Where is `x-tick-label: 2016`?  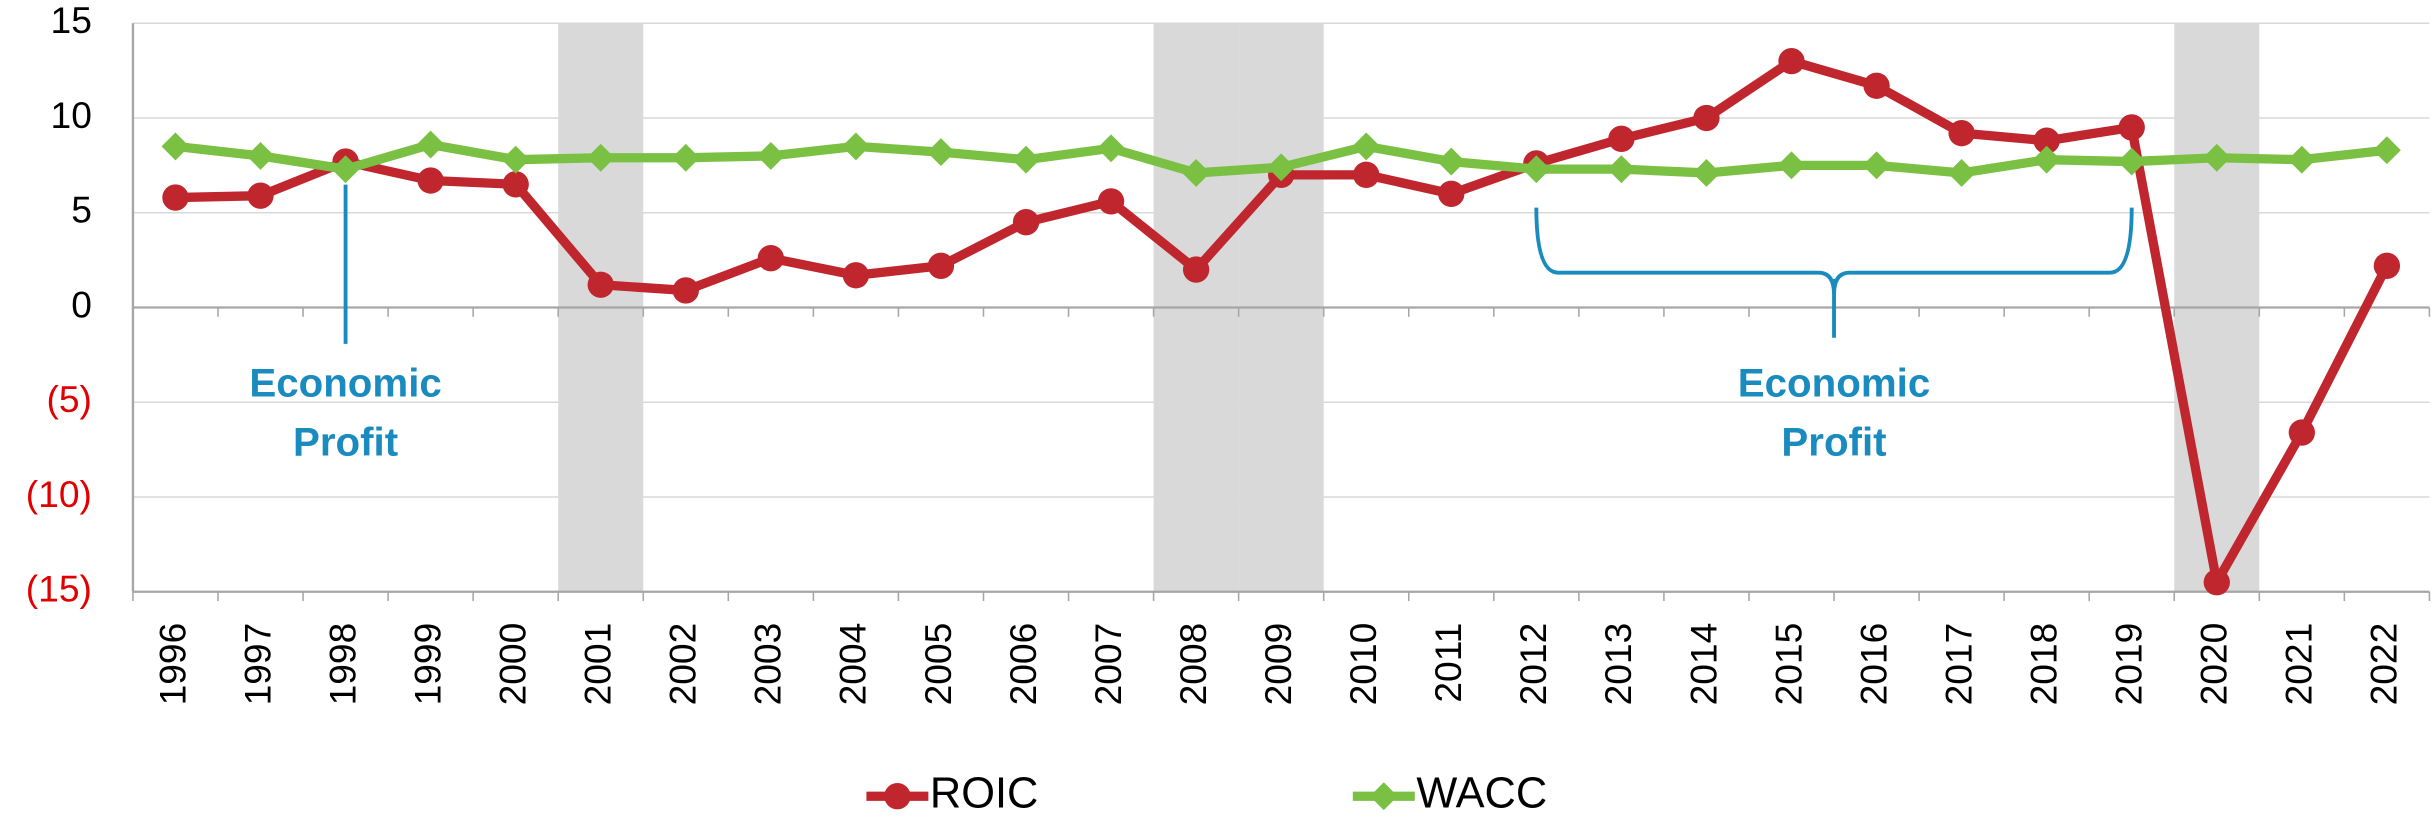 x-tick-label: 2016 is located at coordinates (1873, 664).